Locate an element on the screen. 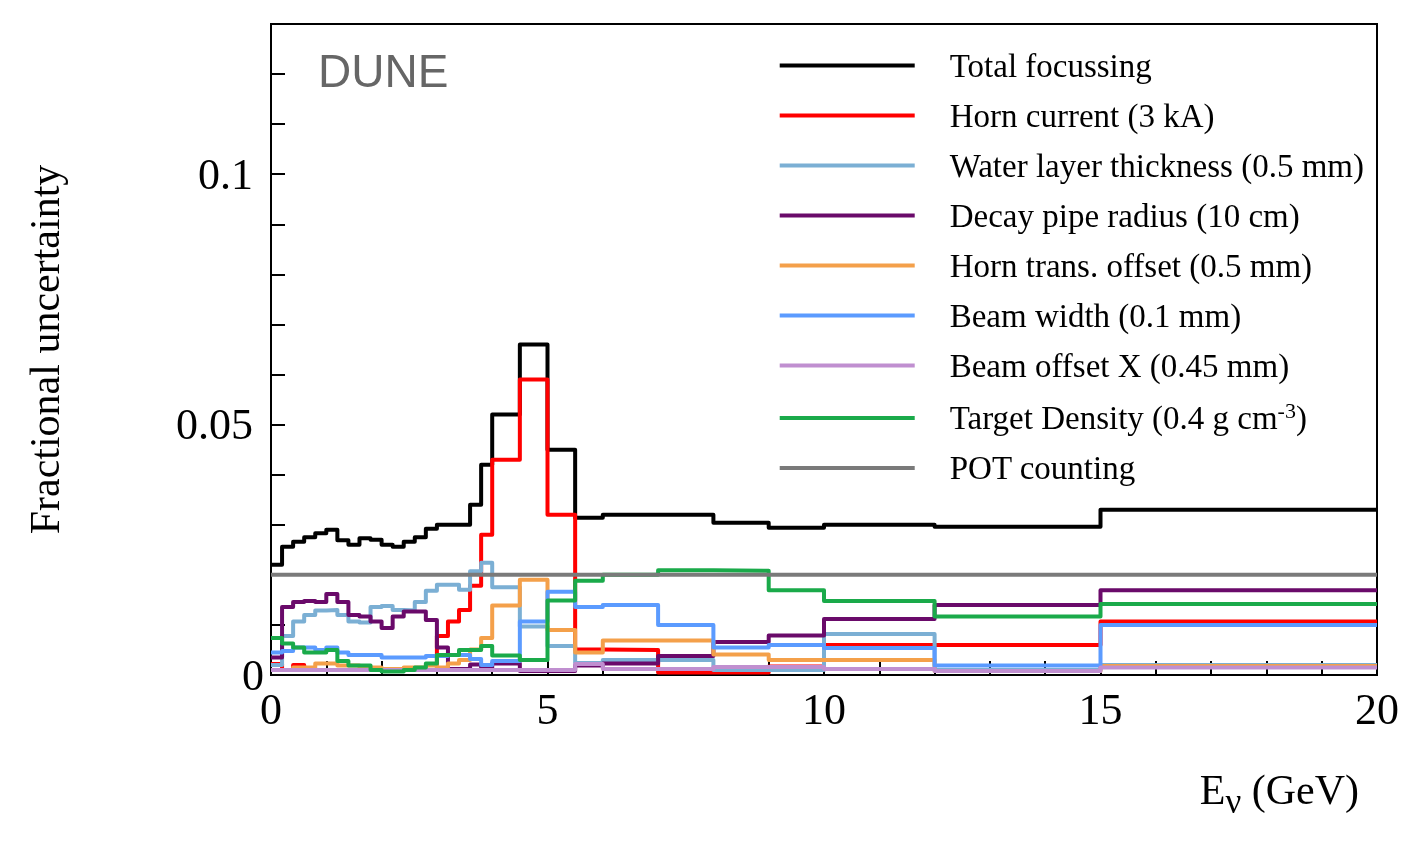 The width and height of the screenshot is (1422, 845). annotation: DUNE is located at coordinates (383, 71).